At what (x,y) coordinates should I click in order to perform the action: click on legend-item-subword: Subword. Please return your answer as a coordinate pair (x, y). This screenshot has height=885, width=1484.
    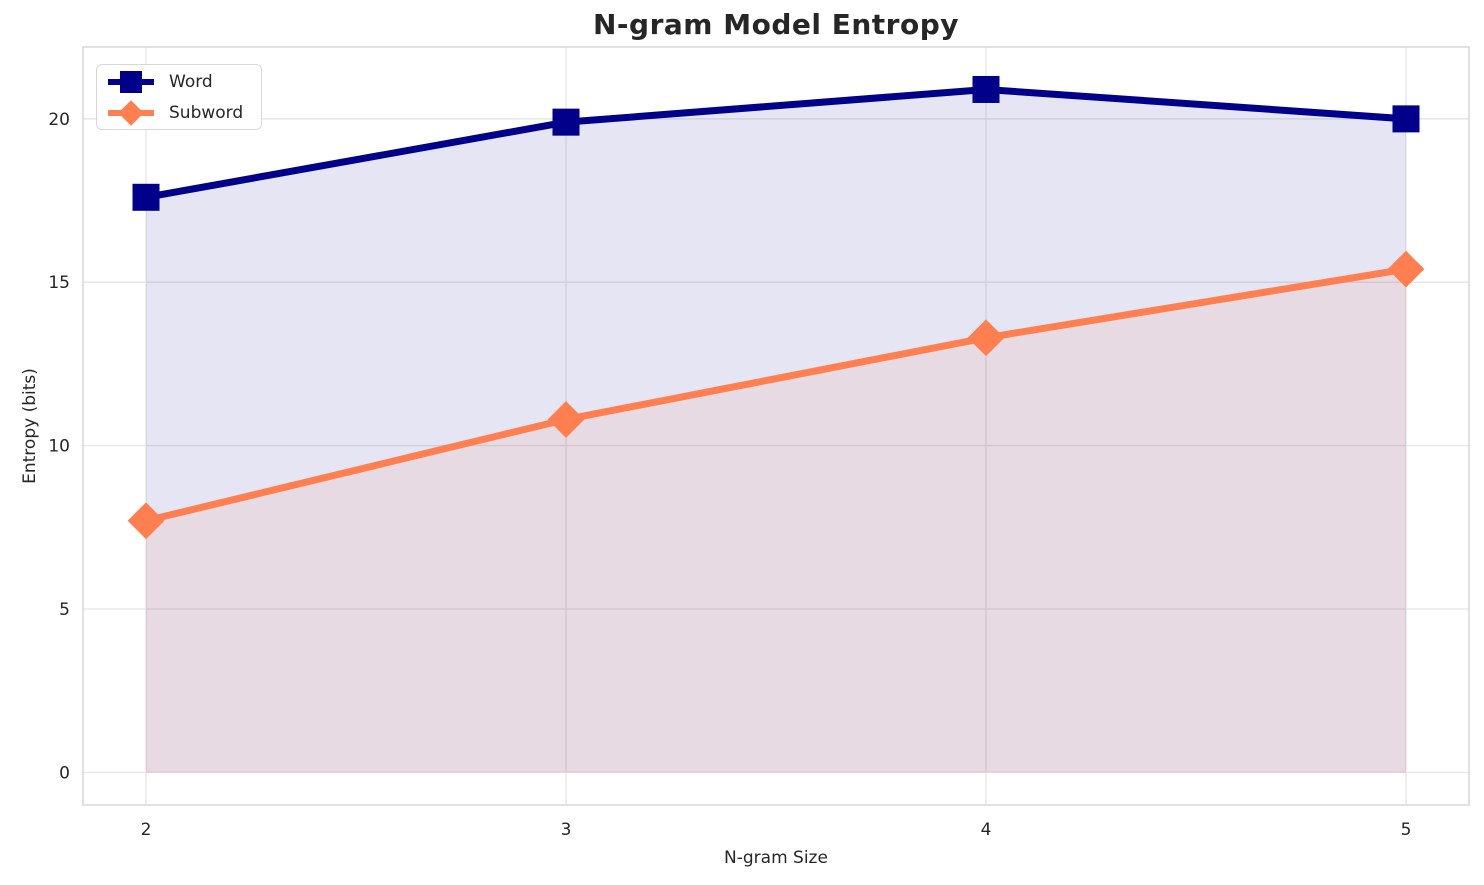
    Looking at the image, I should click on (178, 113).